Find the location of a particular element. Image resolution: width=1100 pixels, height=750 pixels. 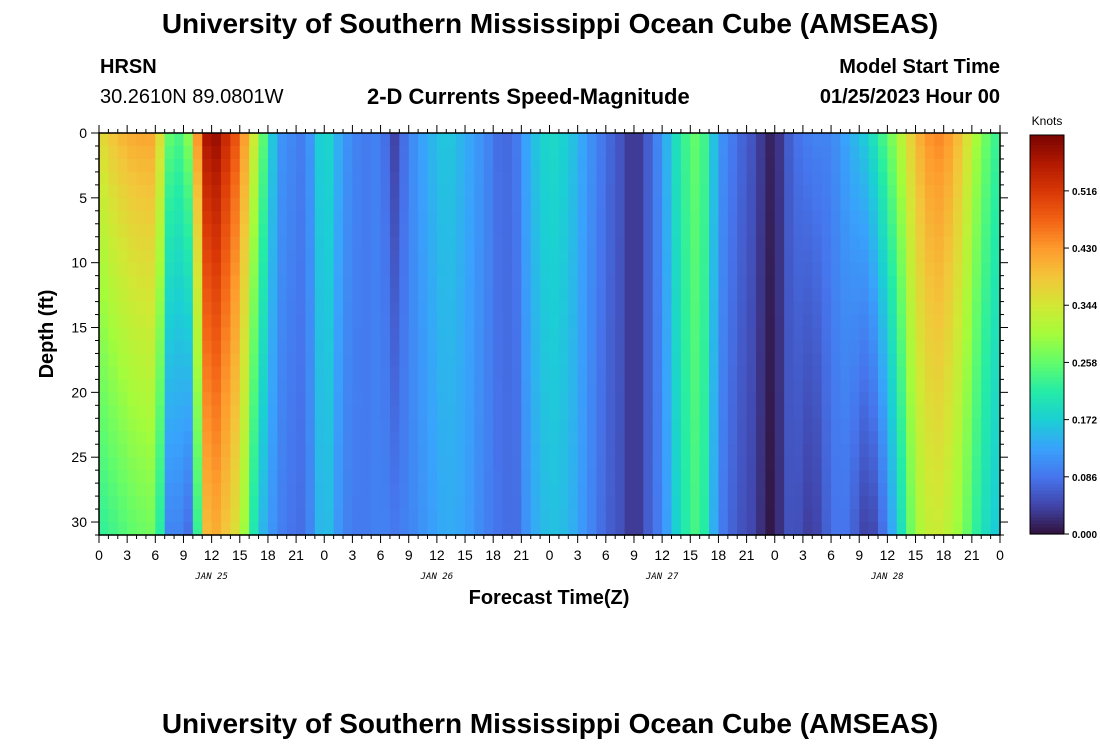

date-label: JAN 25 is located at coordinates (211, 577).